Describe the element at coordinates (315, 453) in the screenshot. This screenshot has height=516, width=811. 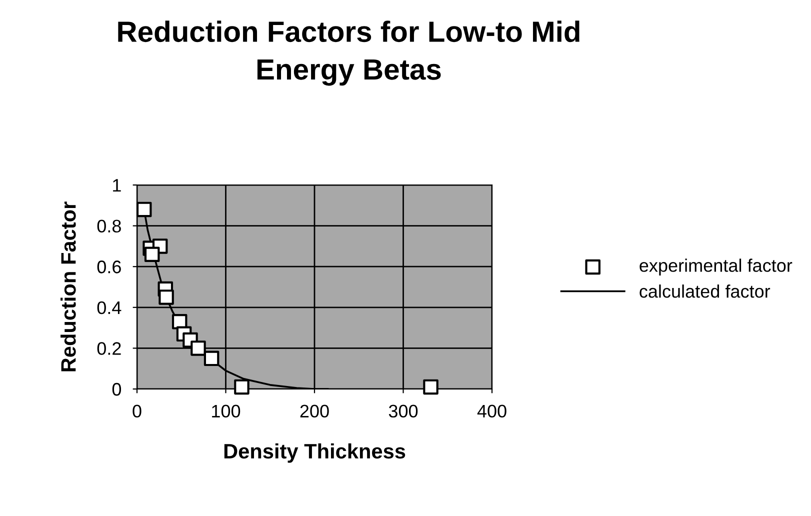
I see `x-axis-title: Density Thickness` at that location.